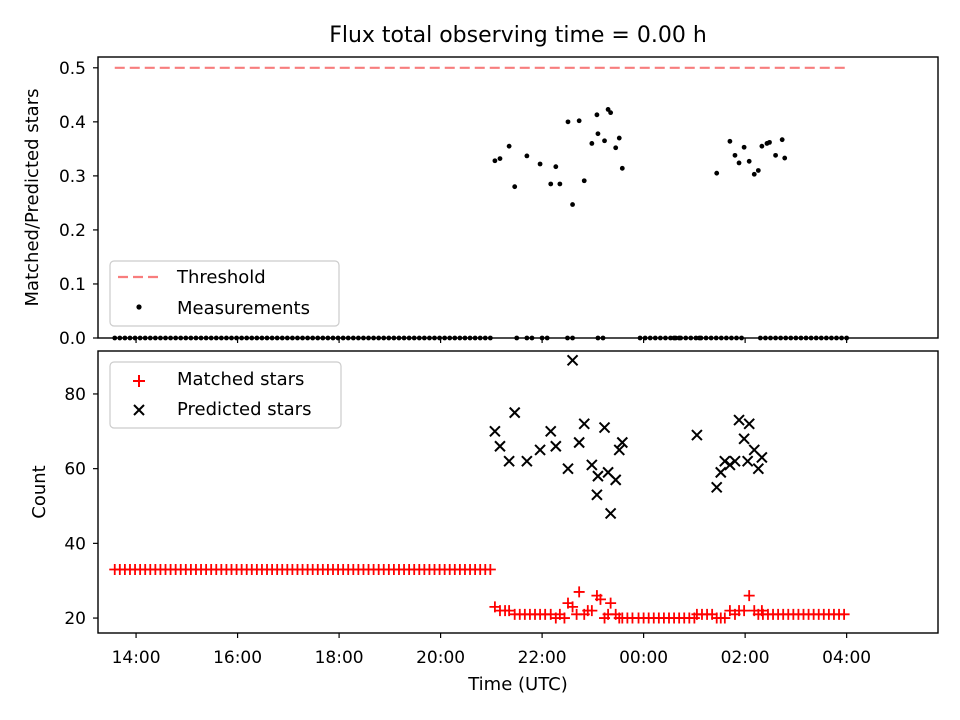  I want to click on x-tick-label: 04:00, so click(846, 658).